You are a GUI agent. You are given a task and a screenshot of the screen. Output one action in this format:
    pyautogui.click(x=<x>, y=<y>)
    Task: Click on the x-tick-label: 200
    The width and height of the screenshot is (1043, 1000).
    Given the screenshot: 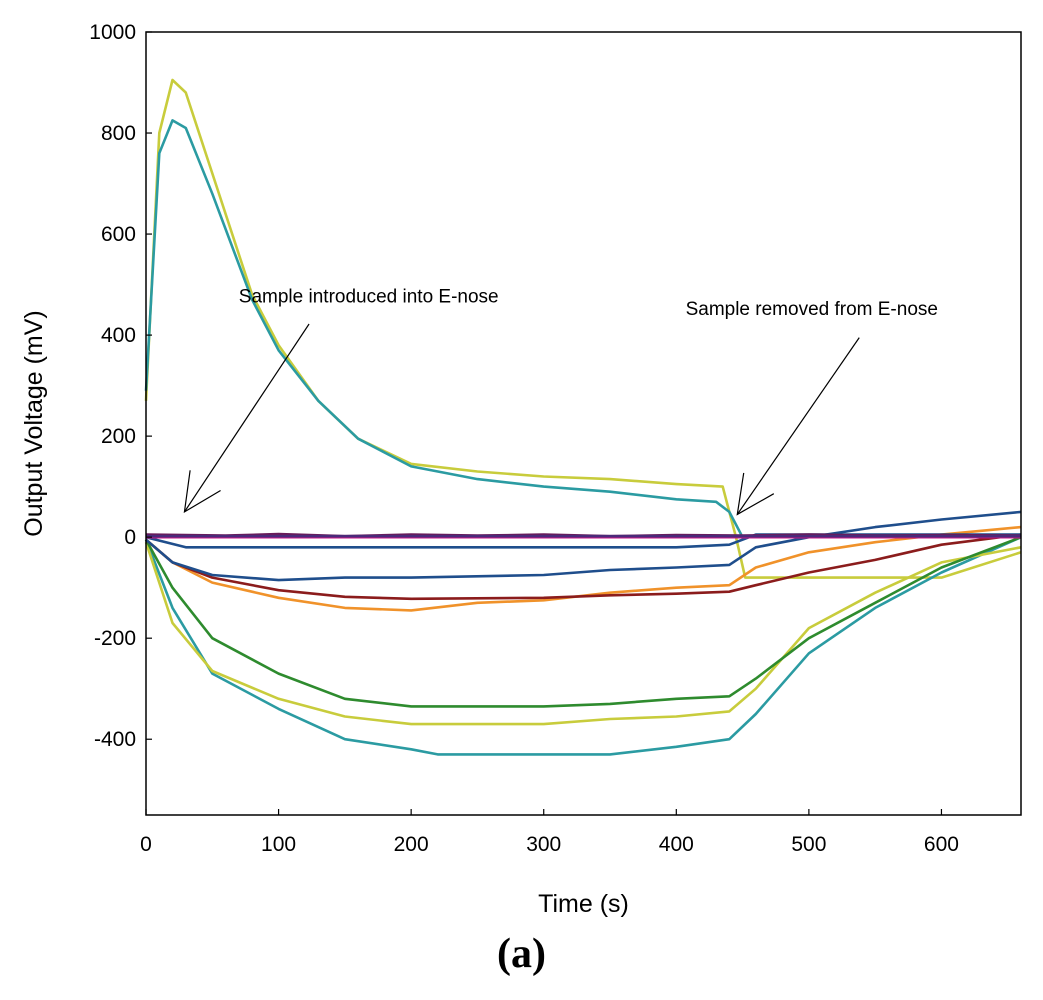 What is the action you would take?
    pyautogui.click(x=411, y=844)
    